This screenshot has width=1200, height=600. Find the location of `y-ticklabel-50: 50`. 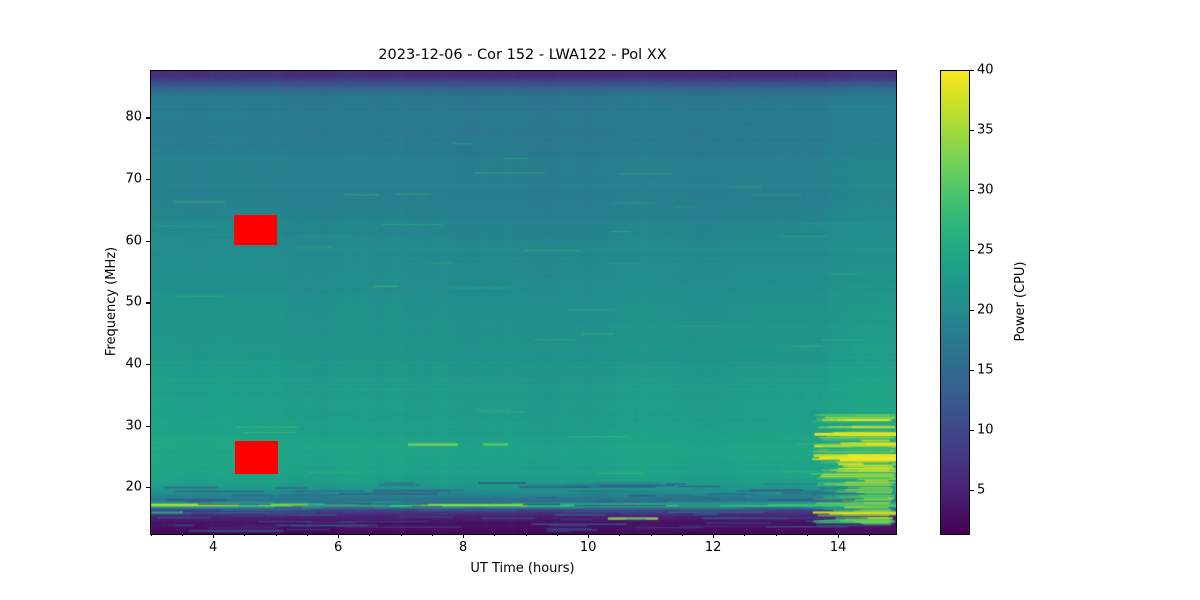

y-ticklabel-50: 50 is located at coordinates (133, 302).